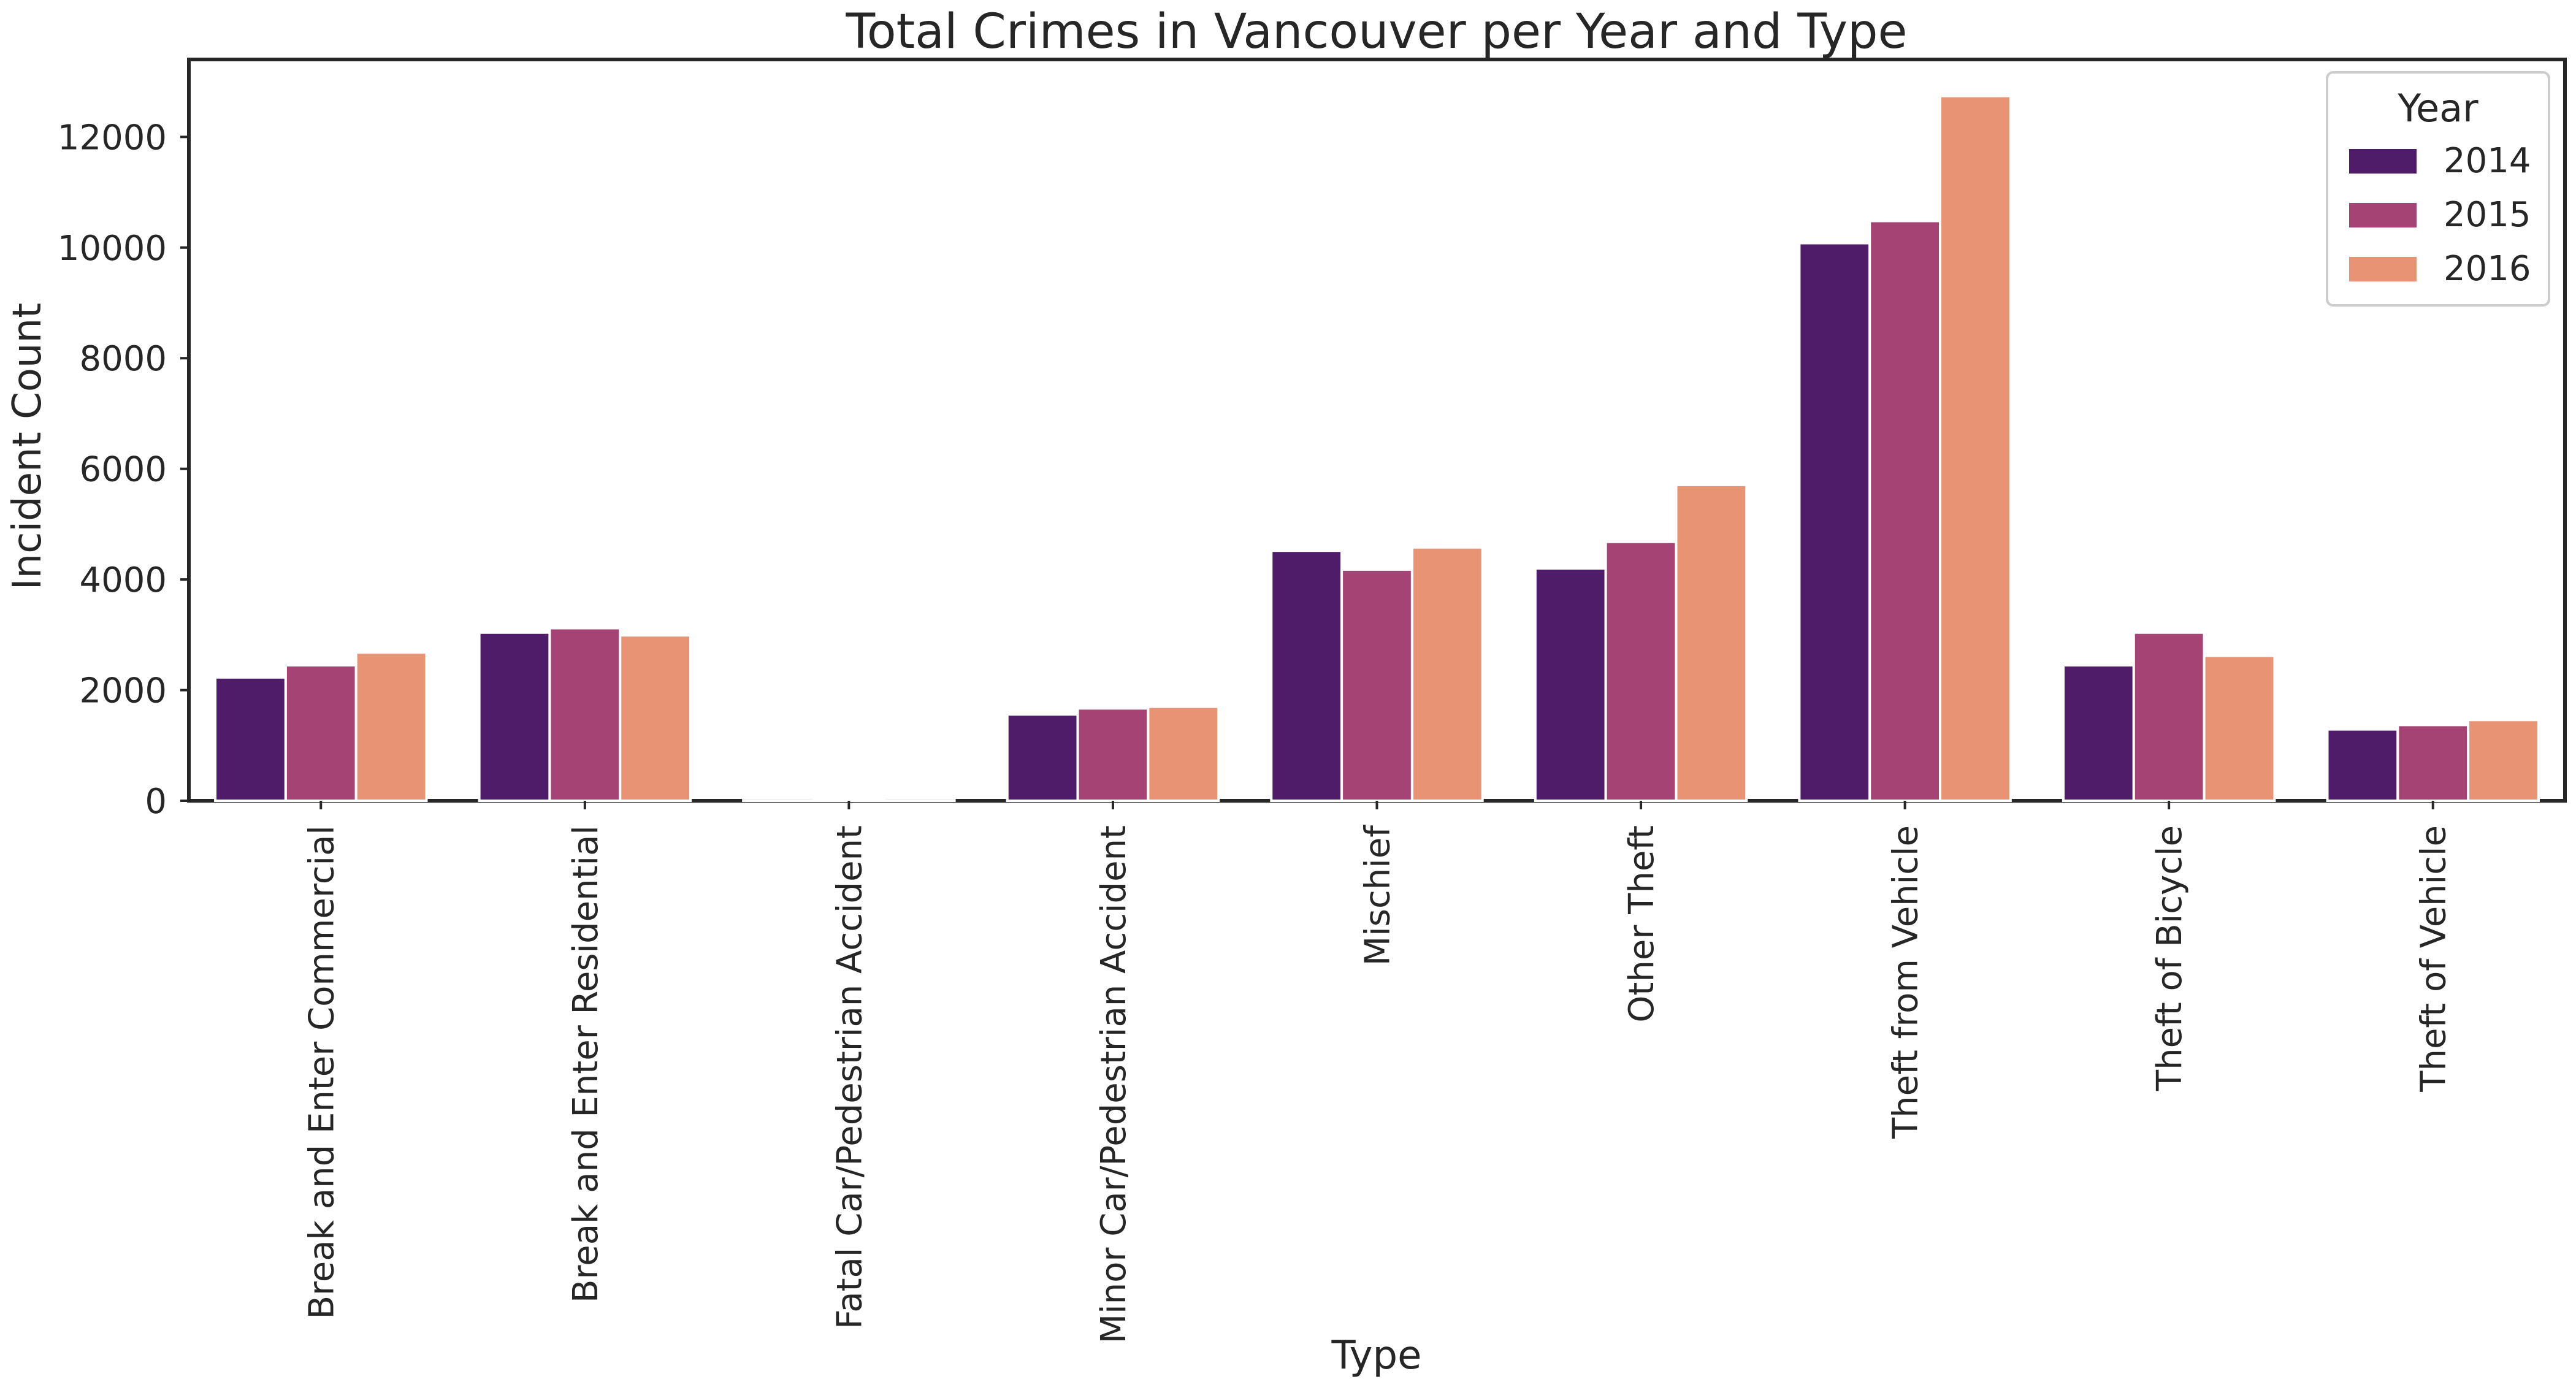 The height and width of the screenshot is (1390, 2576). What do you see at coordinates (27, 446) in the screenshot?
I see `y-axis-label: Incident Count` at bounding box center [27, 446].